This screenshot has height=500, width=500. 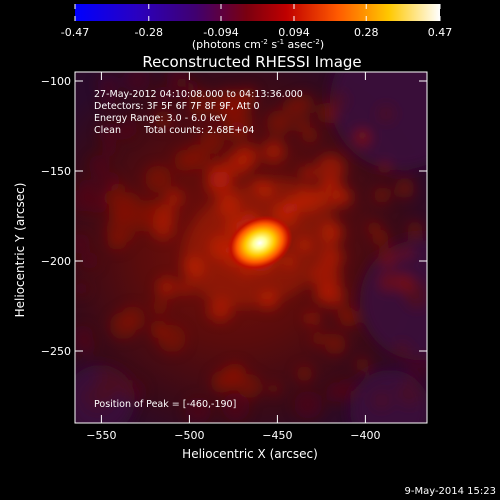 What do you see at coordinates (366, 32) in the screenshot?
I see `colorbar-tick-label: 0.28` at bounding box center [366, 32].